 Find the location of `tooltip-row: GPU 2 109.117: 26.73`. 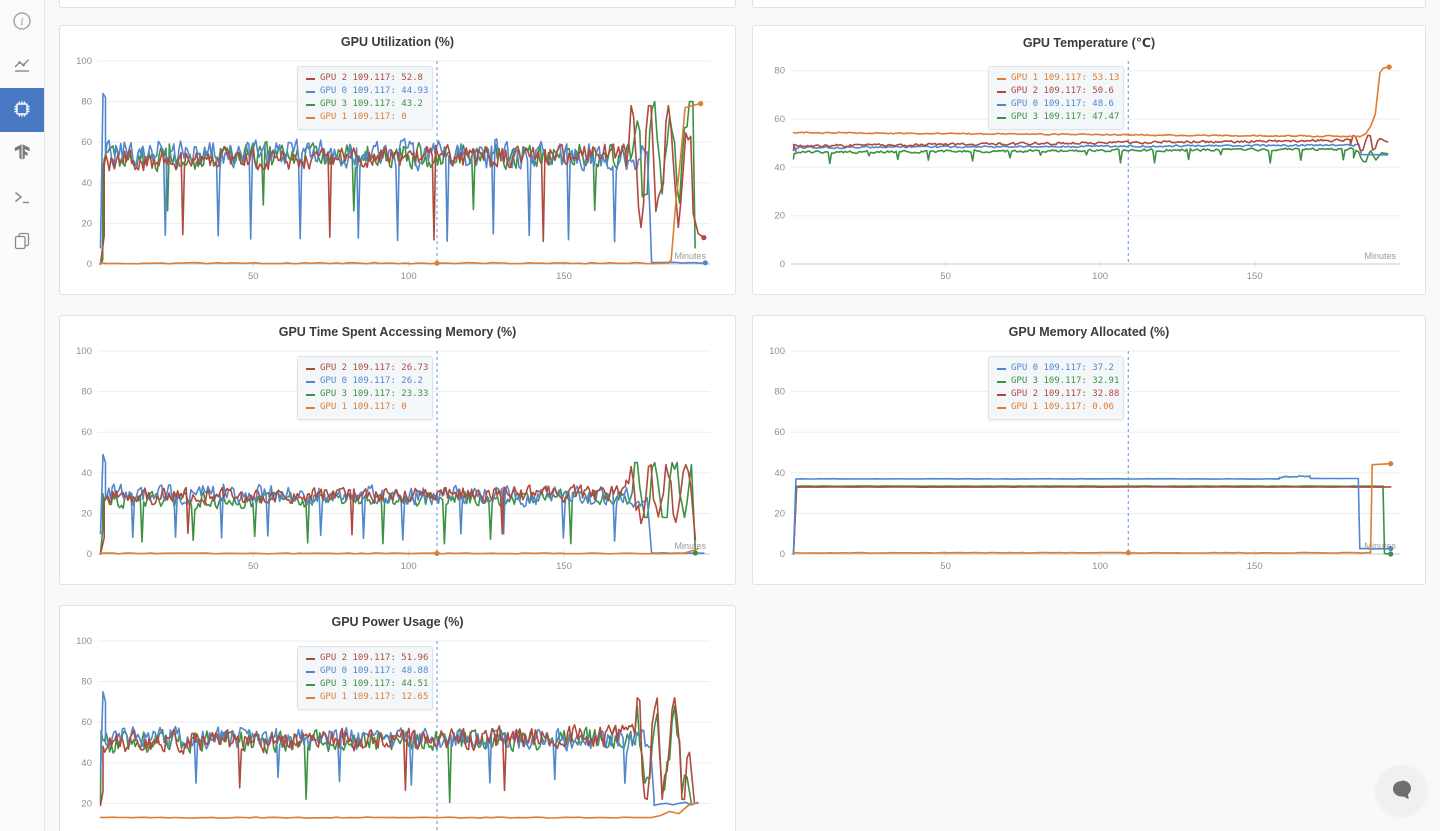

tooltip-row: GPU 2 109.117: 26.73 is located at coordinates (367, 368).